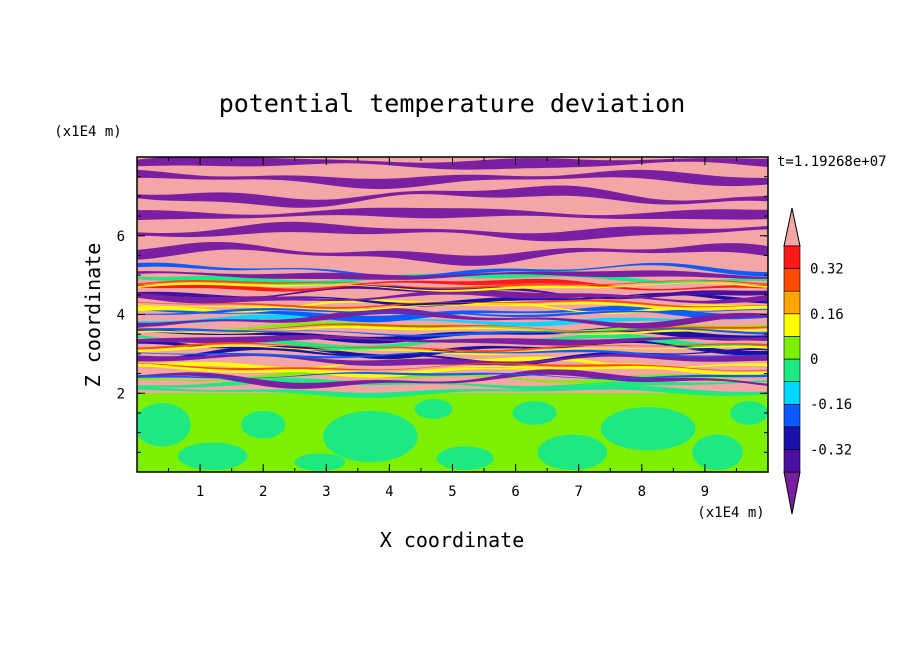 The image size is (904, 654). Describe the element at coordinates (705, 492) in the screenshot. I see `x-tick-label: 9` at that location.